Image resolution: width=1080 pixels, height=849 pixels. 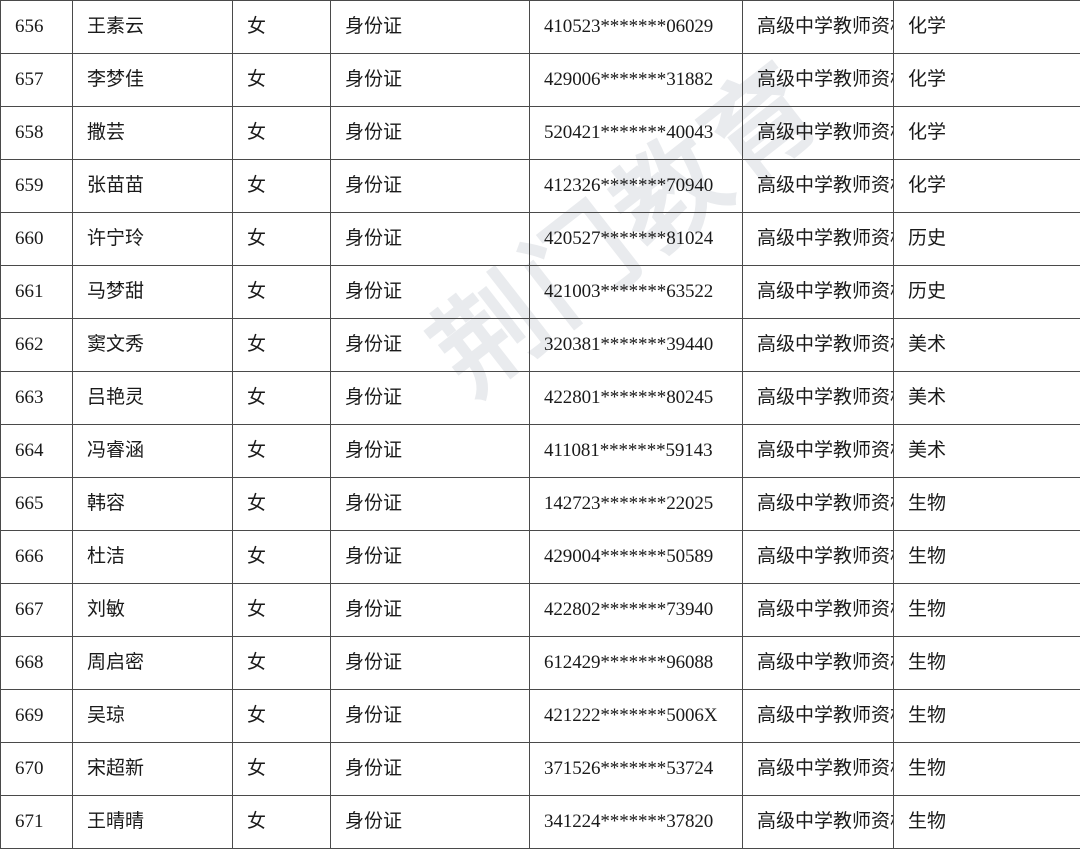 I want to click on cell-subject: 历史, so click(x=987, y=292).